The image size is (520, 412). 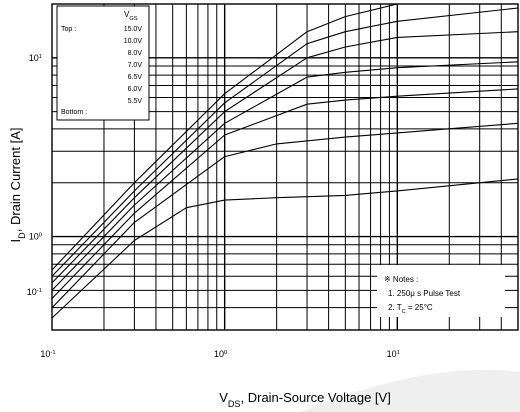 I want to click on legend-entry: 7.0V, so click(x=135, y=65).